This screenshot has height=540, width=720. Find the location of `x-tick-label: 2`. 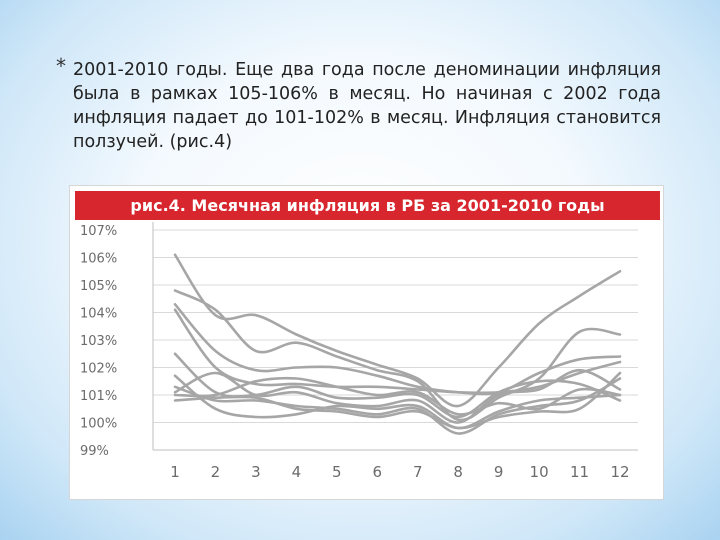

x-tick-label: 2 is located at coordinates (216, 472).